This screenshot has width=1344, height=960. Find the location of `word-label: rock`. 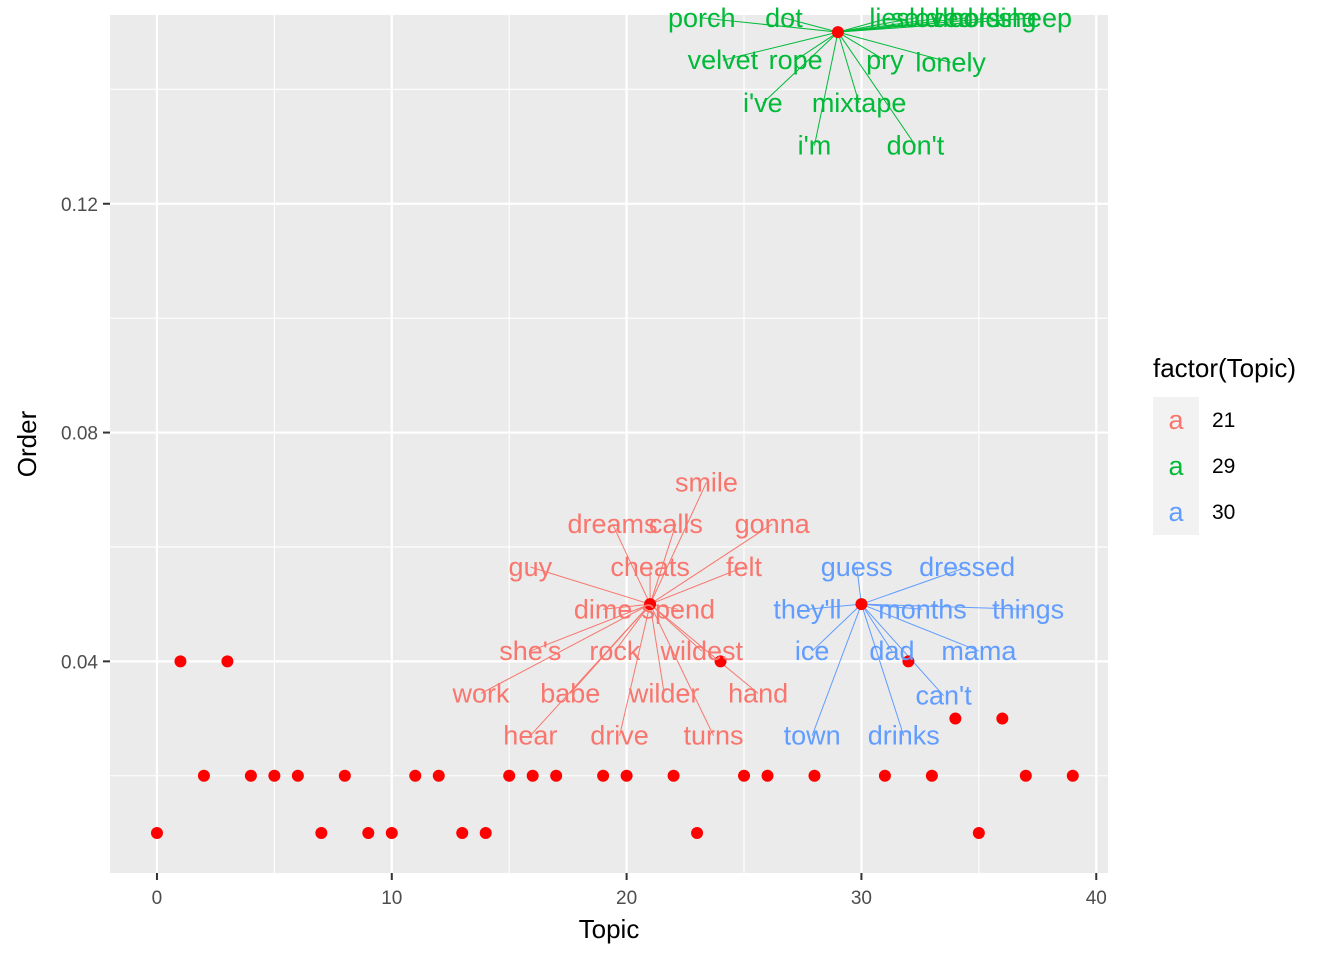

word-label: rock is located at coordinates (615, 651).